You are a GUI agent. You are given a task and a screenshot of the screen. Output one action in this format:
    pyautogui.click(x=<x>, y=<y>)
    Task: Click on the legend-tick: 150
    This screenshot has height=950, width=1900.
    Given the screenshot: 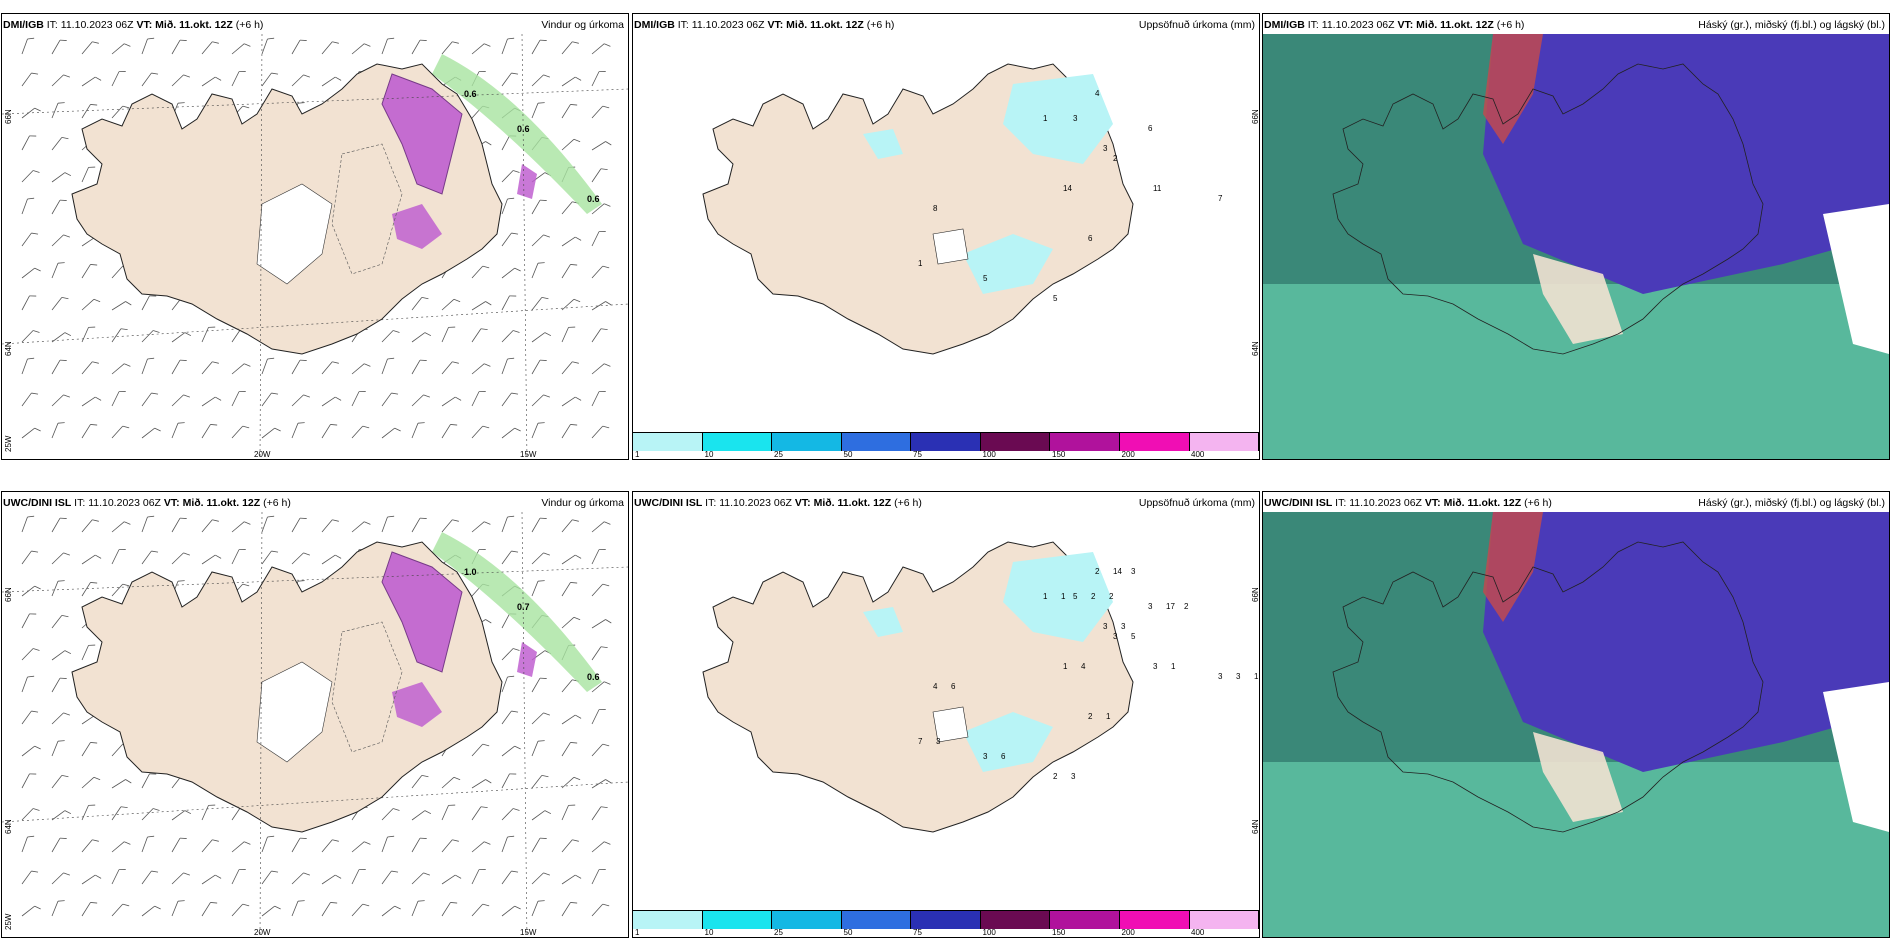 What is the action you would take?
    pyautogui.click(x=1059, y=932)
    